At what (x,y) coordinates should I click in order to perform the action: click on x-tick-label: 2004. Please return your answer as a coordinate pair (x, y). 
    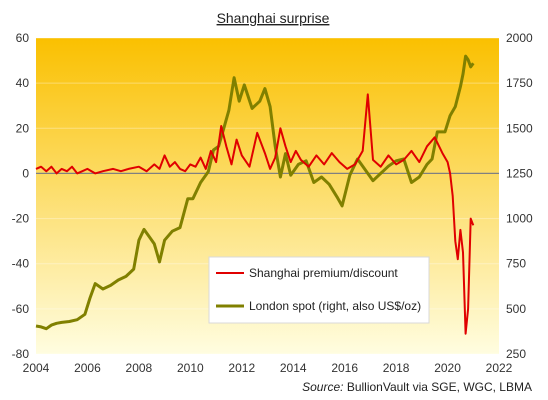
    Looking at the image, I should click on (36, 368).